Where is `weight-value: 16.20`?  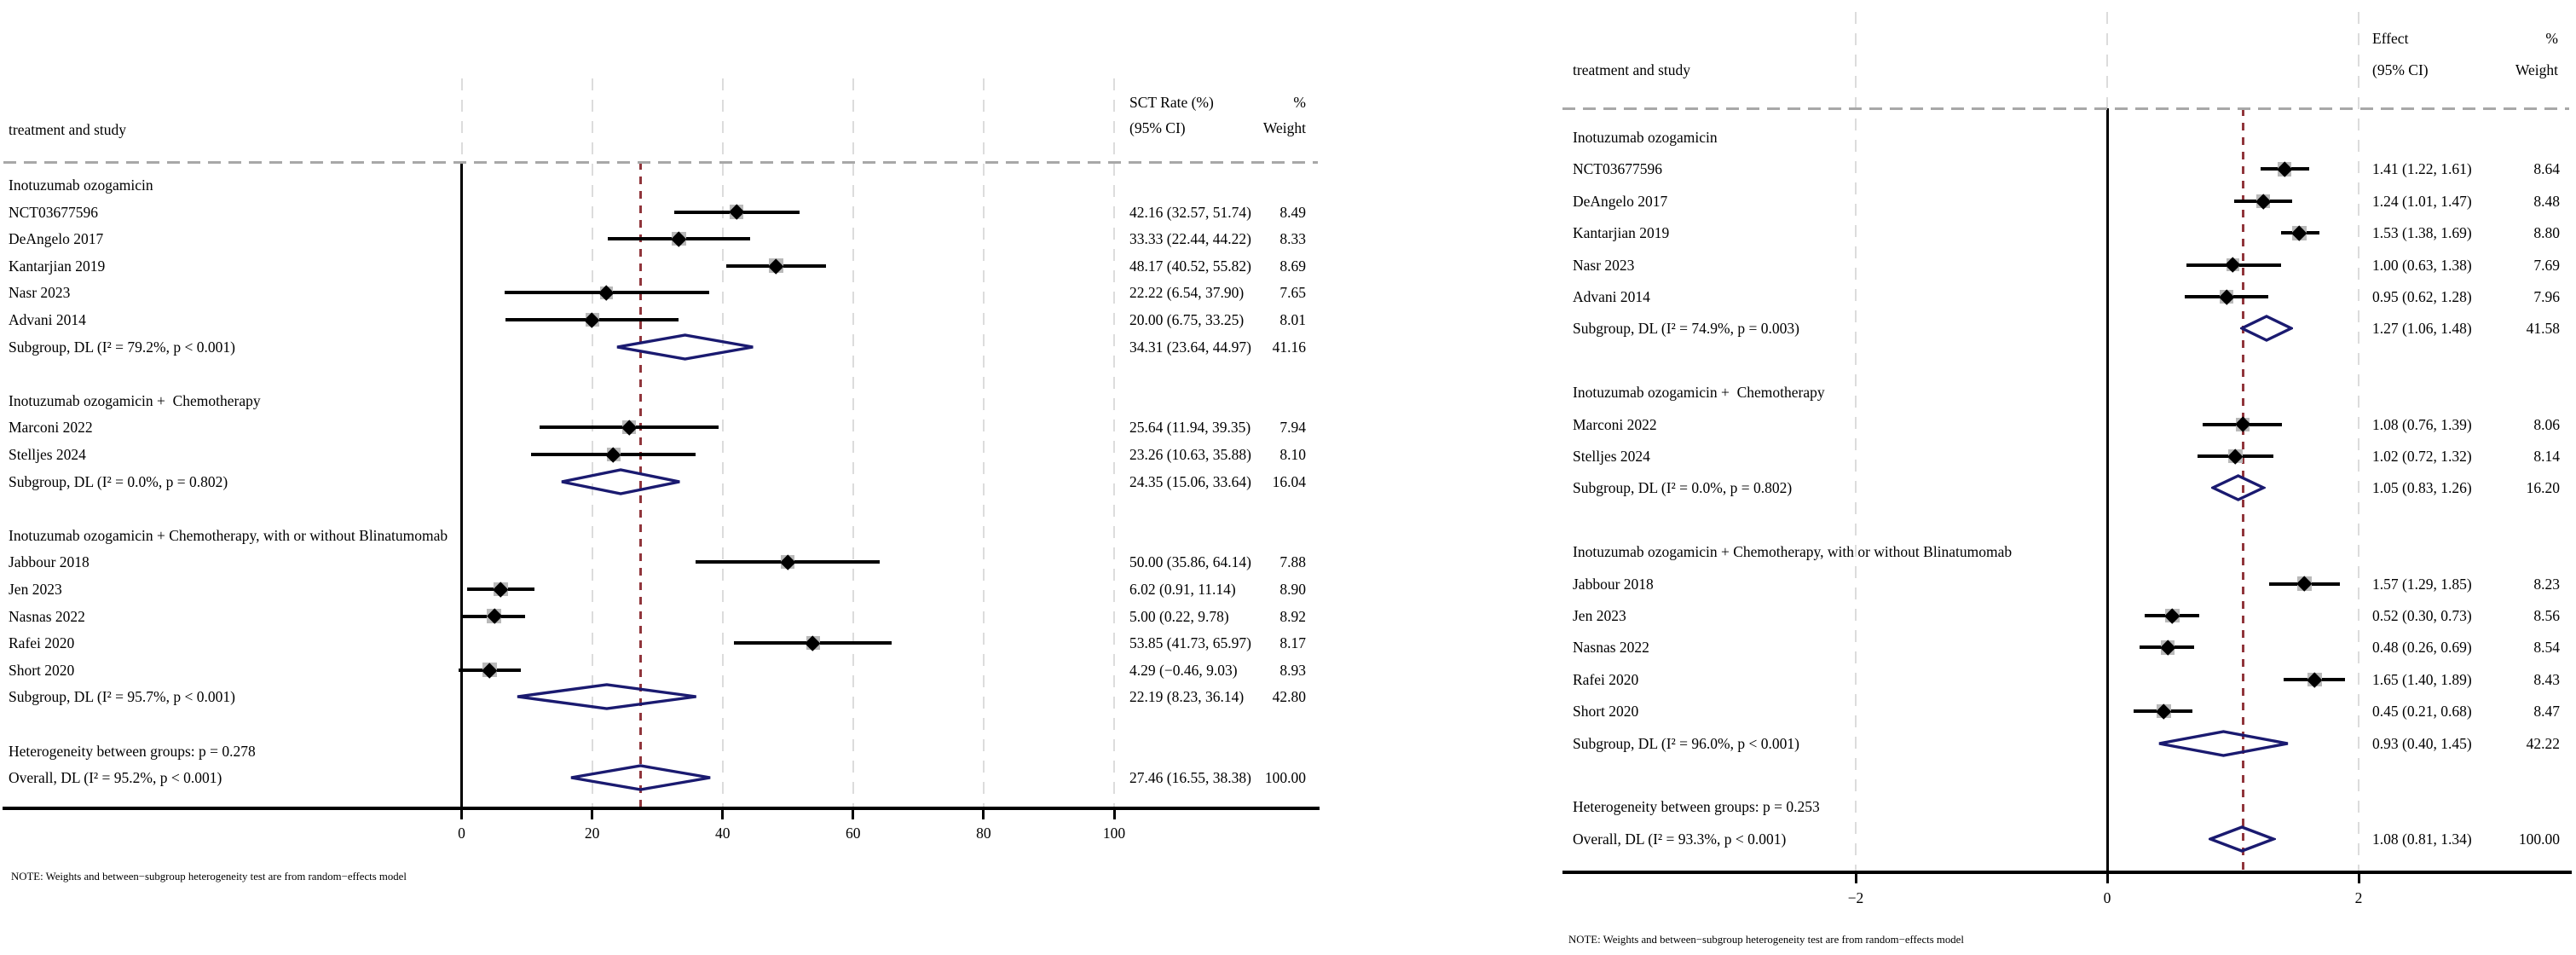 weight-value: 16.20 is located at coordinates (2543, 488).